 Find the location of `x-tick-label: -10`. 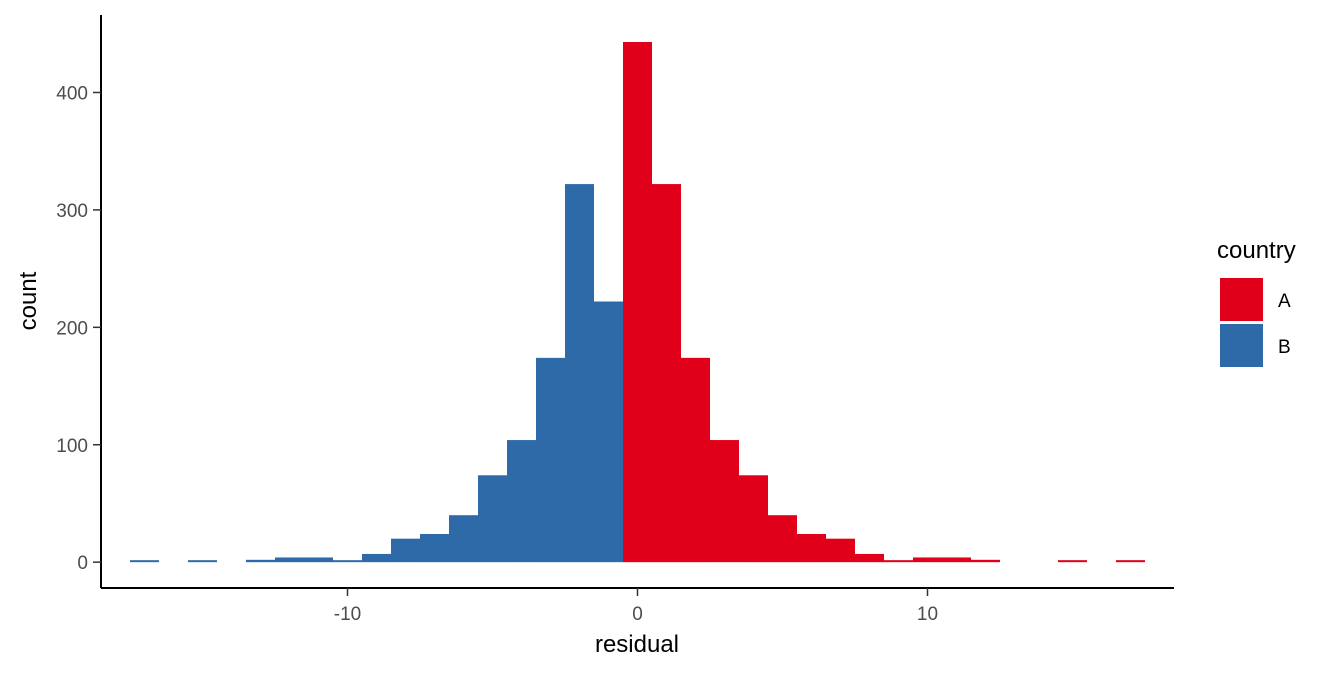

x-tick-label: -10 is located at coordinates (347, 614).